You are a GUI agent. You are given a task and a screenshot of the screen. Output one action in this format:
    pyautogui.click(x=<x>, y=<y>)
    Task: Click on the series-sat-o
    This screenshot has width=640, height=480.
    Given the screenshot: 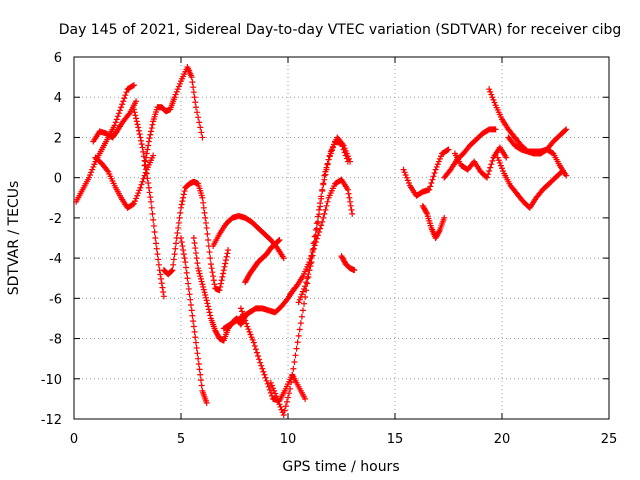 What is the action you would take?
    pyautogui.click(x=324, y=220)
    